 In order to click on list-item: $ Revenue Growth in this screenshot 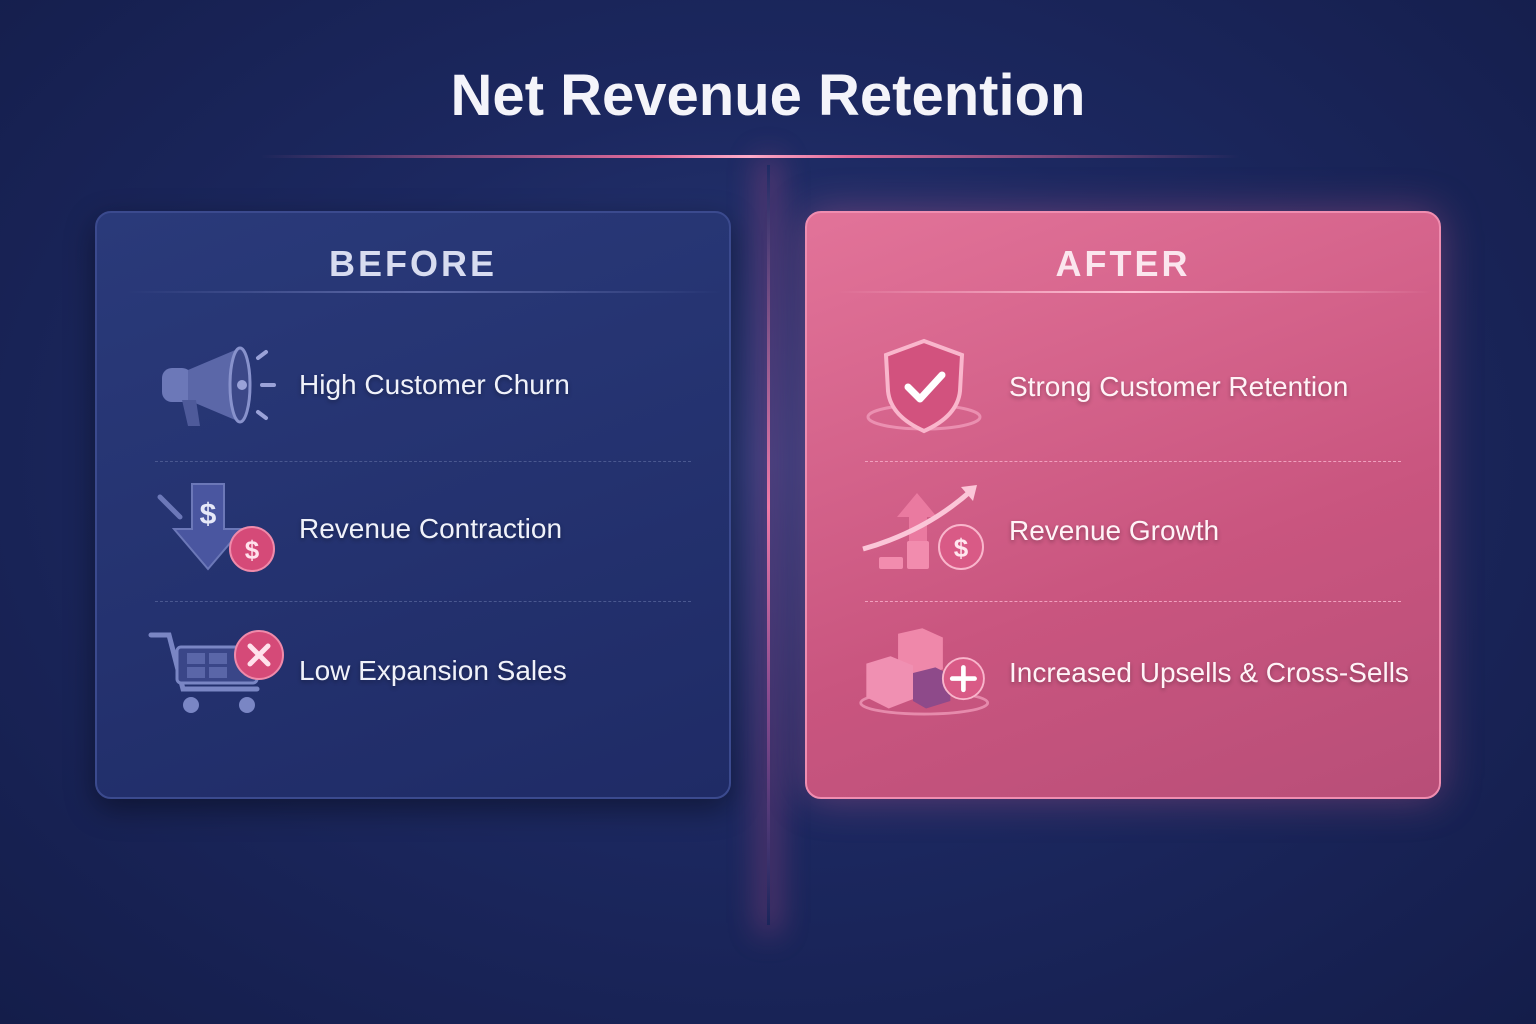, I will do `click(1137, 531)`.